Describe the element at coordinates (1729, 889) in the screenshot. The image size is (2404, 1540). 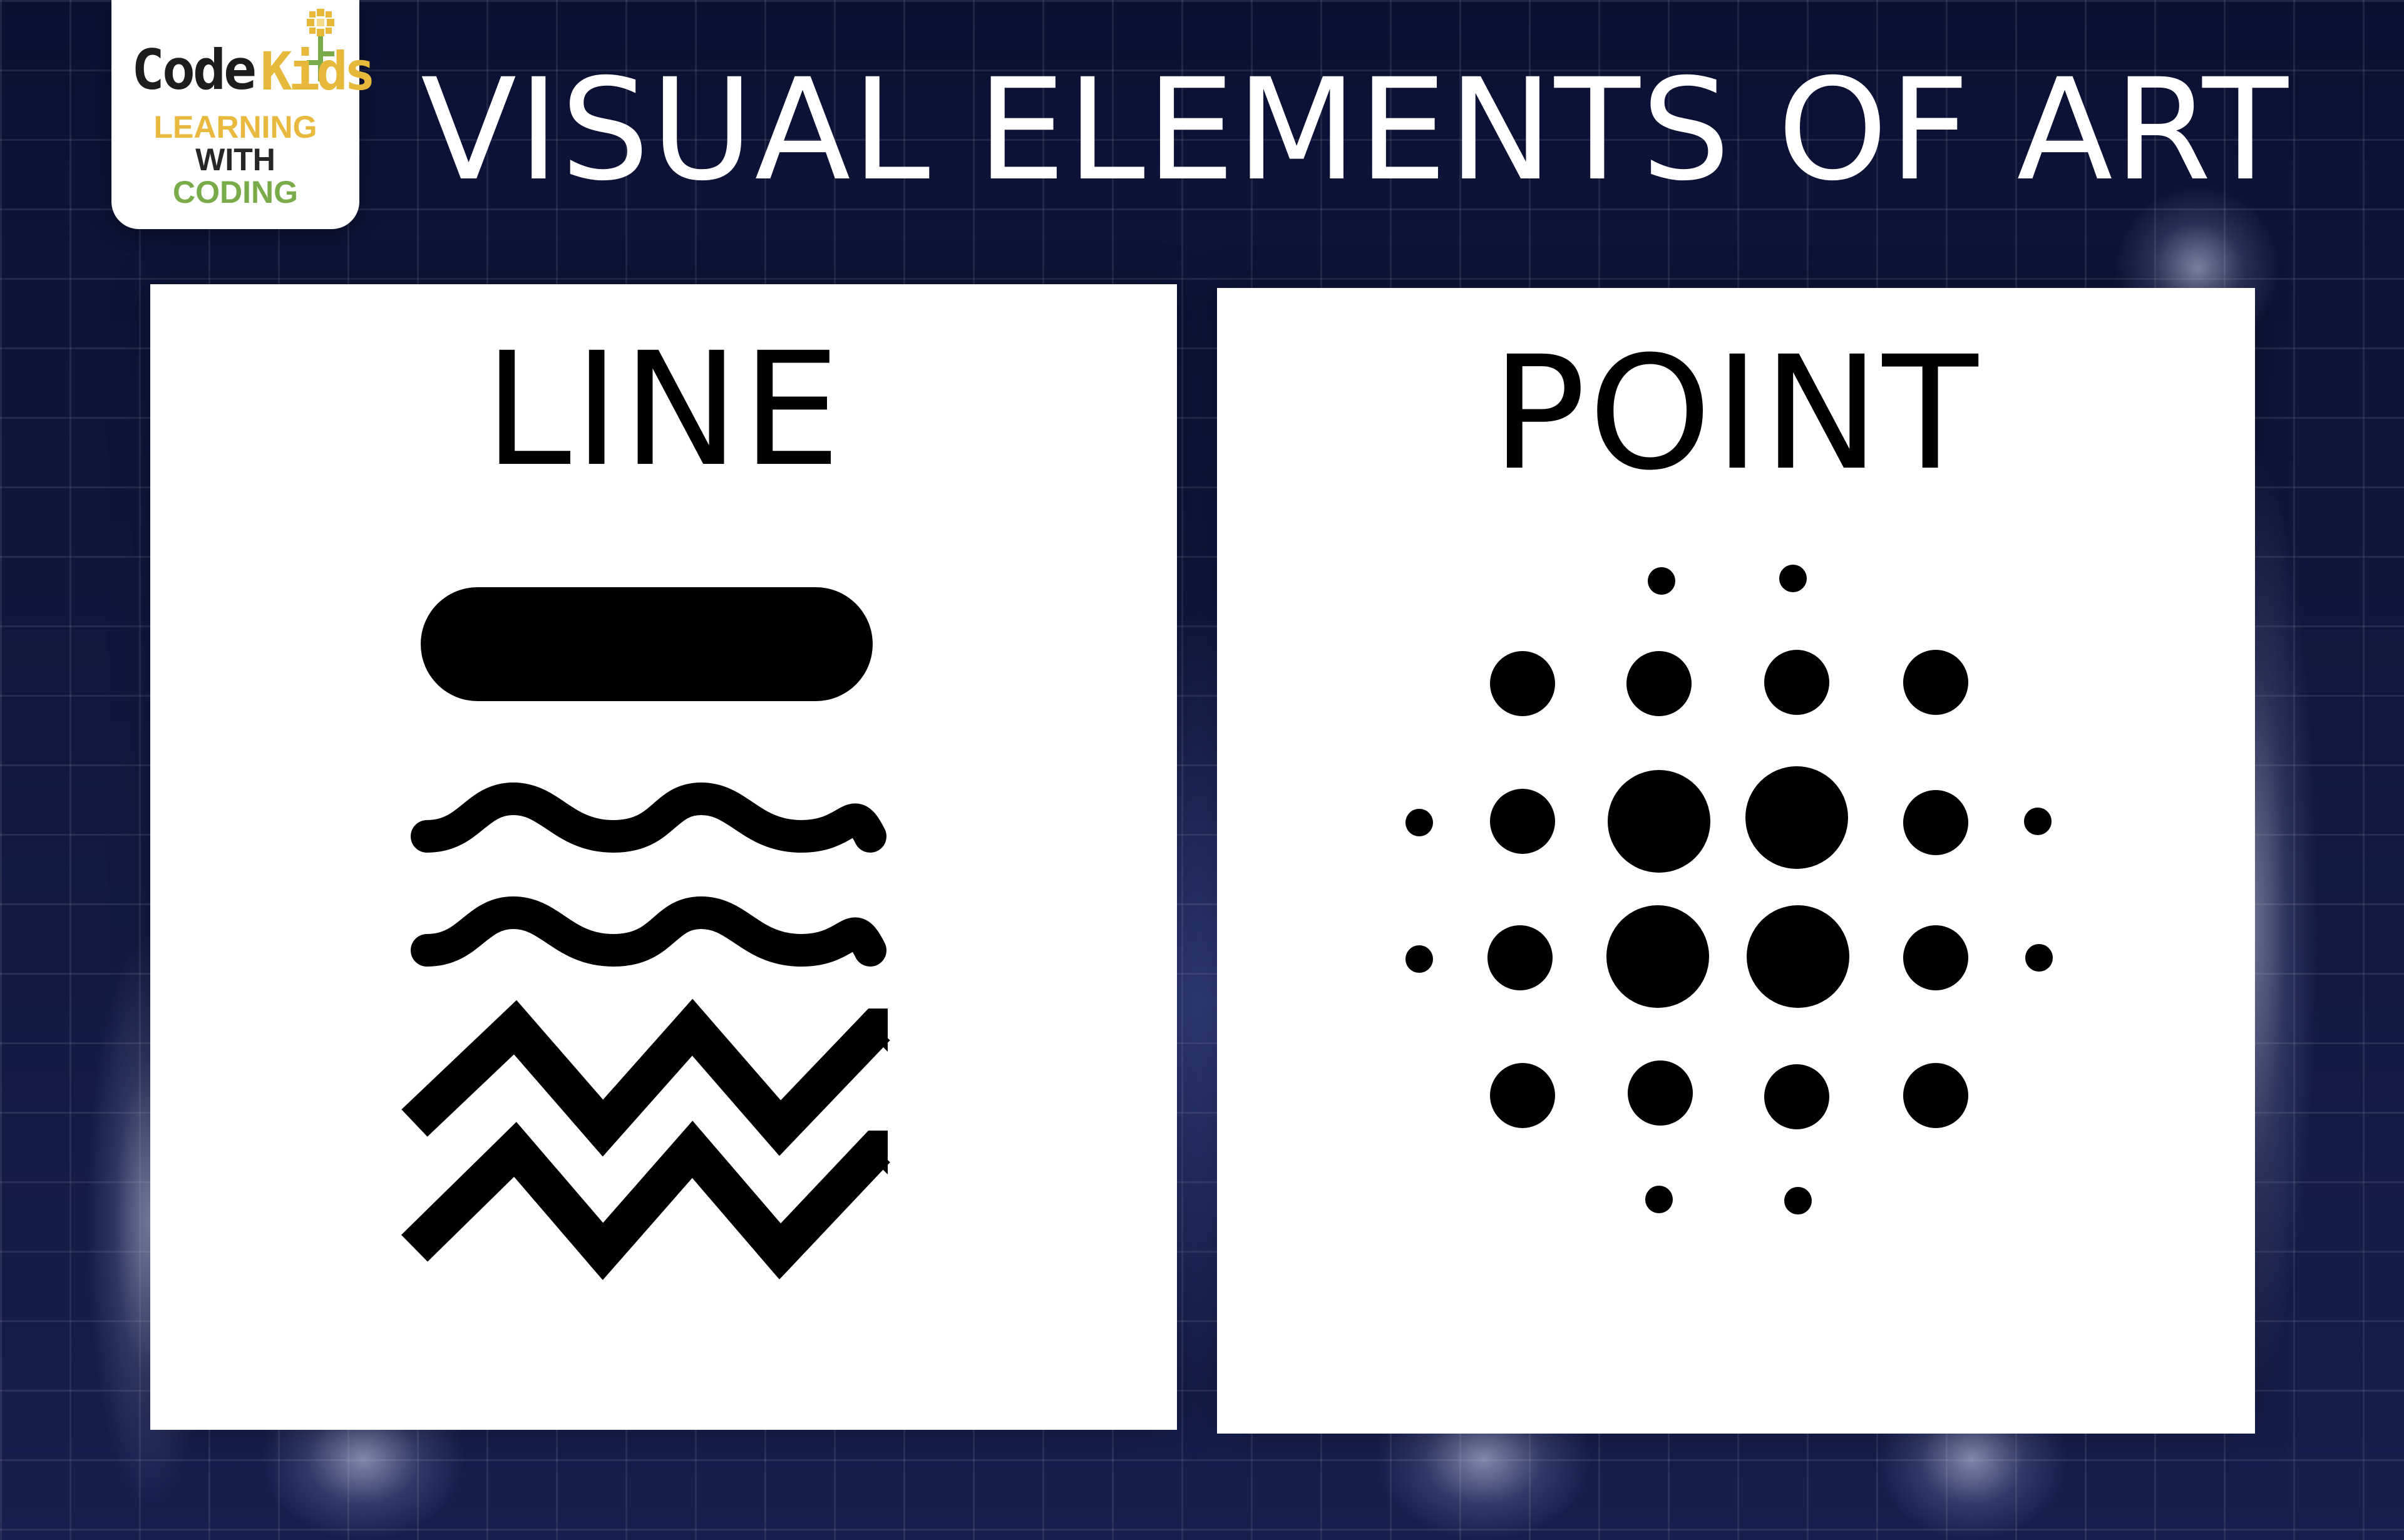
I see `point-examples-illustration` at that location.